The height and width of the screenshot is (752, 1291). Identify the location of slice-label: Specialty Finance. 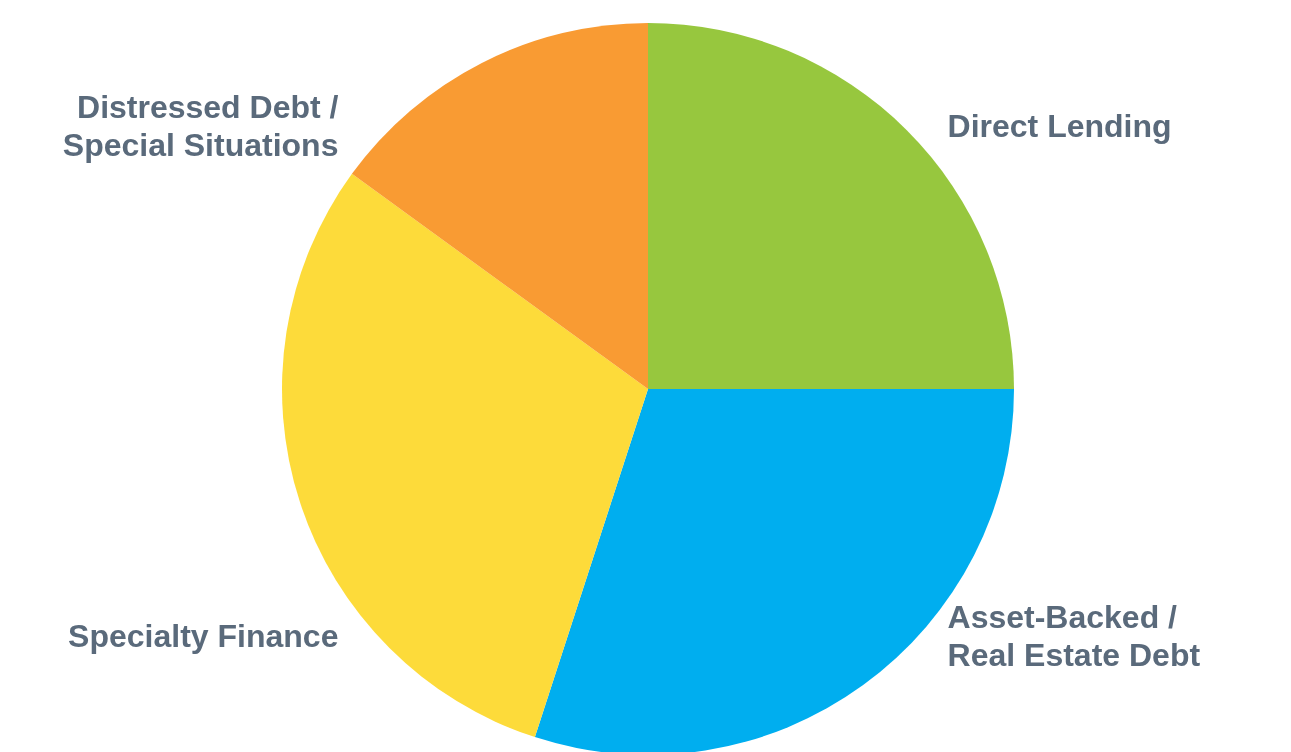
(203, 636).